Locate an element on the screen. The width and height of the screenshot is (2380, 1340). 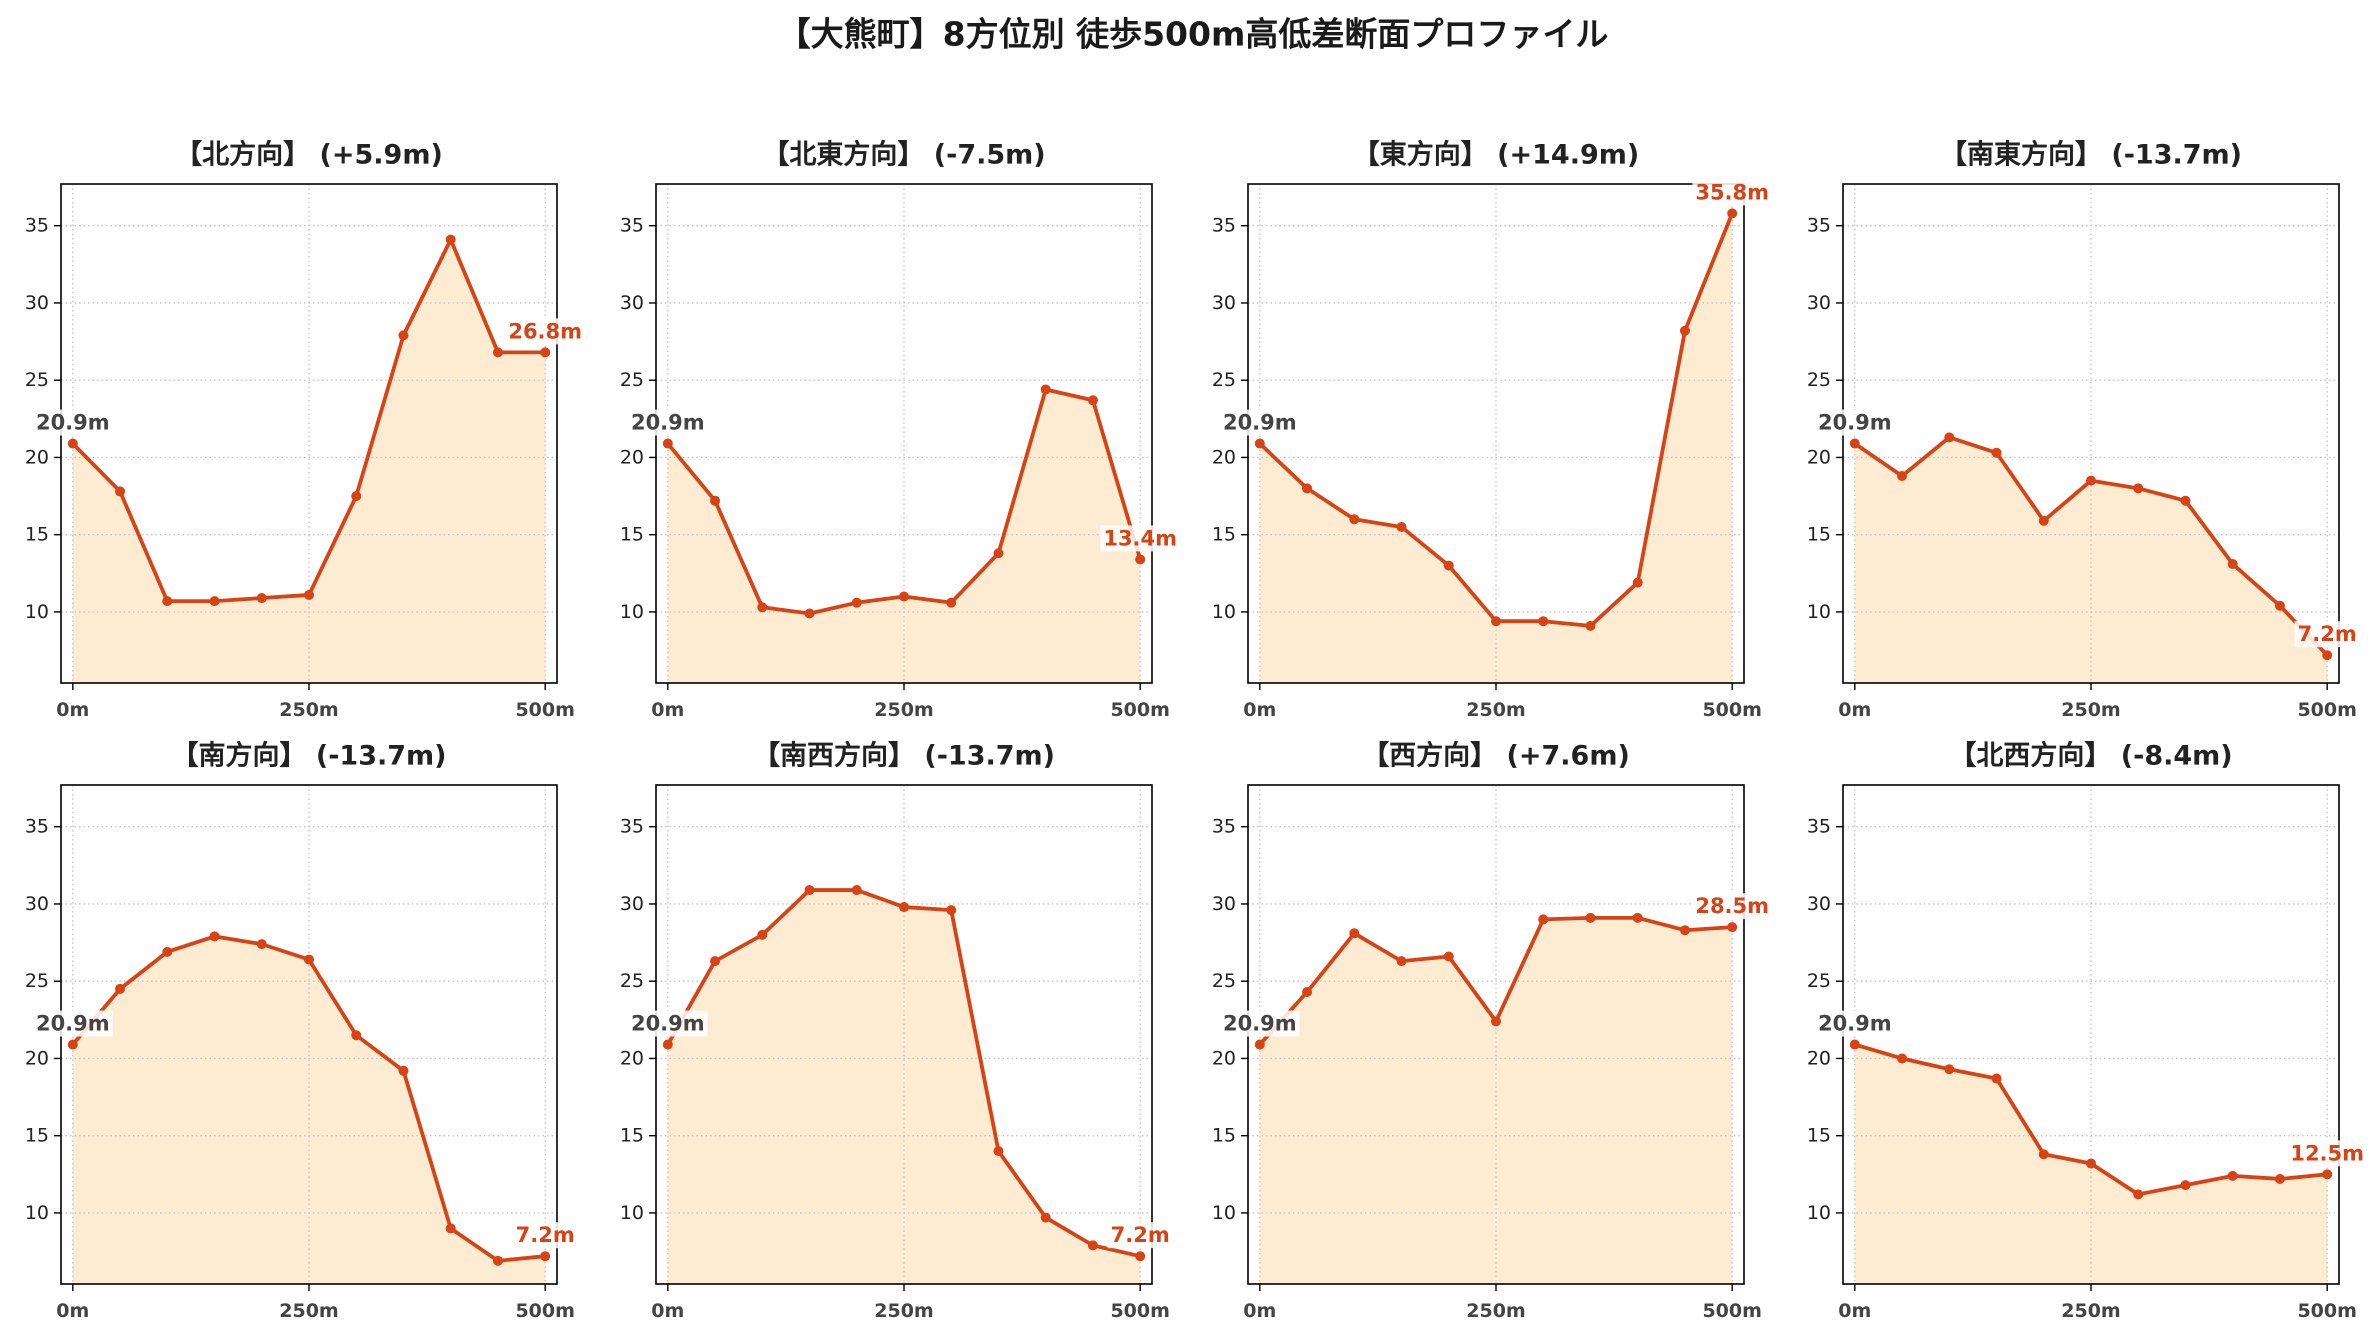
panel-title: 【西方向】 (+7.6m) is located at coordinates (1496, 756).